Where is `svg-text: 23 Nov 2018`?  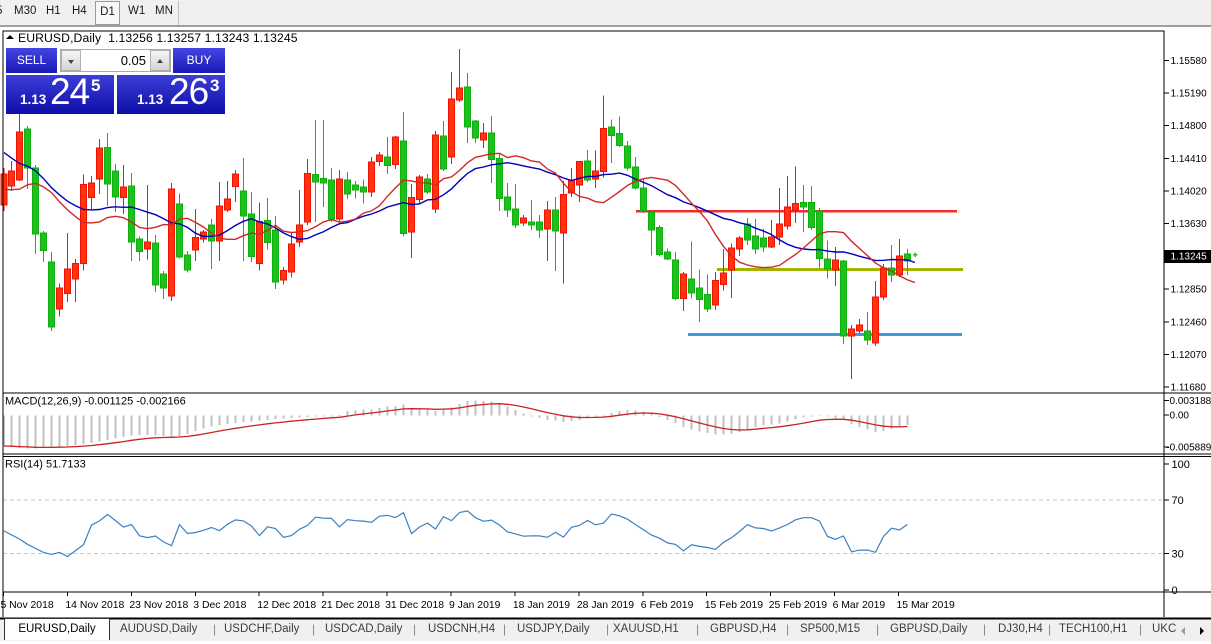 svg-text: 23 Nov 2018 is located at coordinates (158, 605).